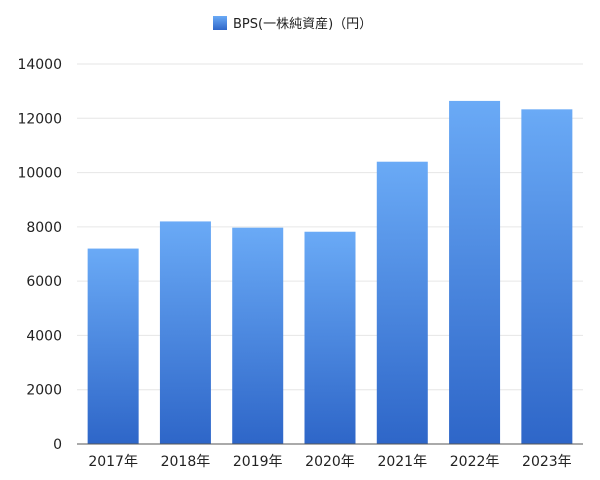 Image resolution: width=600 pixels, height=480 pixels. I want to click on y-tick-label: 12000, so click(39, 119).